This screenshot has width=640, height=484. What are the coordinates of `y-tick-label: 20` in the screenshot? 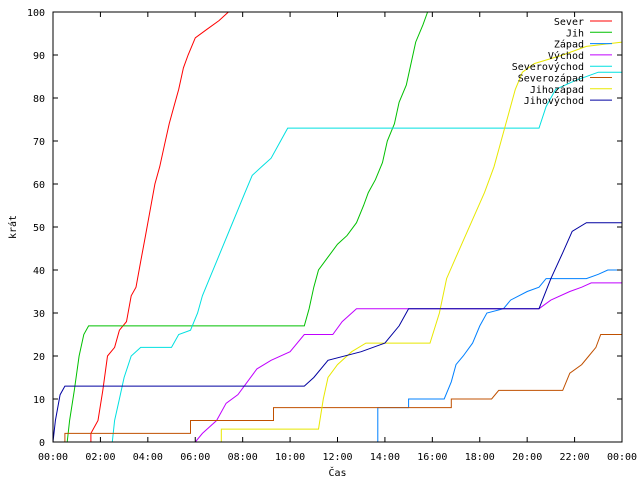 It's located at (39, 357).